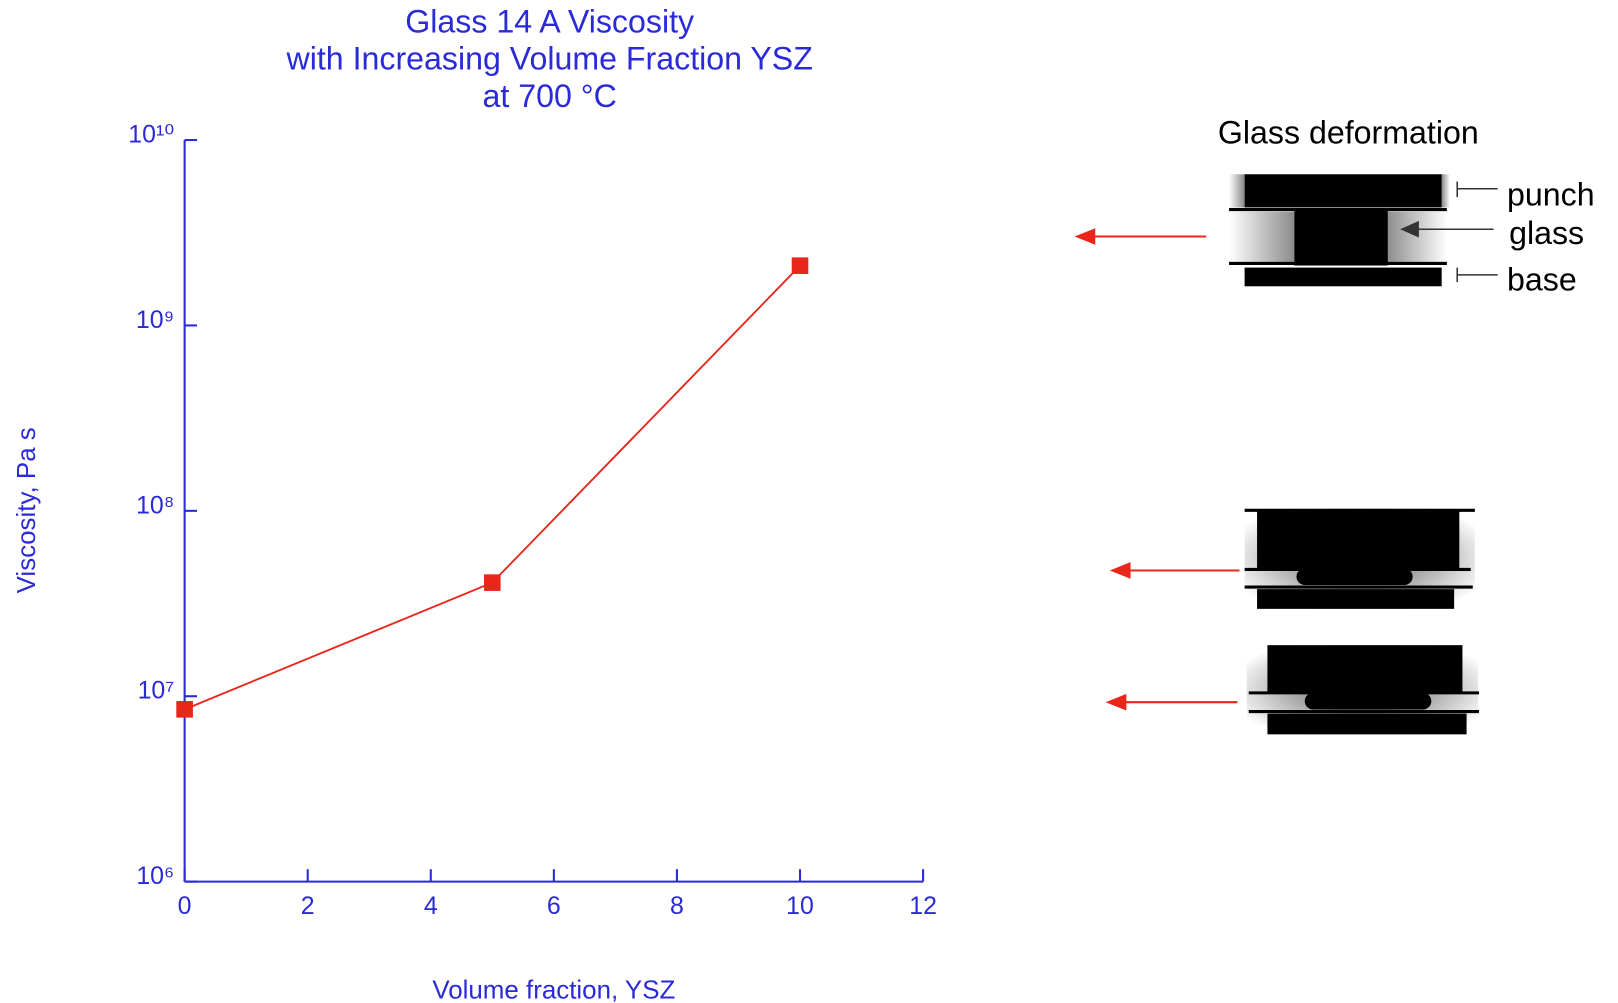  Describe the element at coordinates (550, 96) in the screenshot. I see `chart-title: at 700 °C` at that location.